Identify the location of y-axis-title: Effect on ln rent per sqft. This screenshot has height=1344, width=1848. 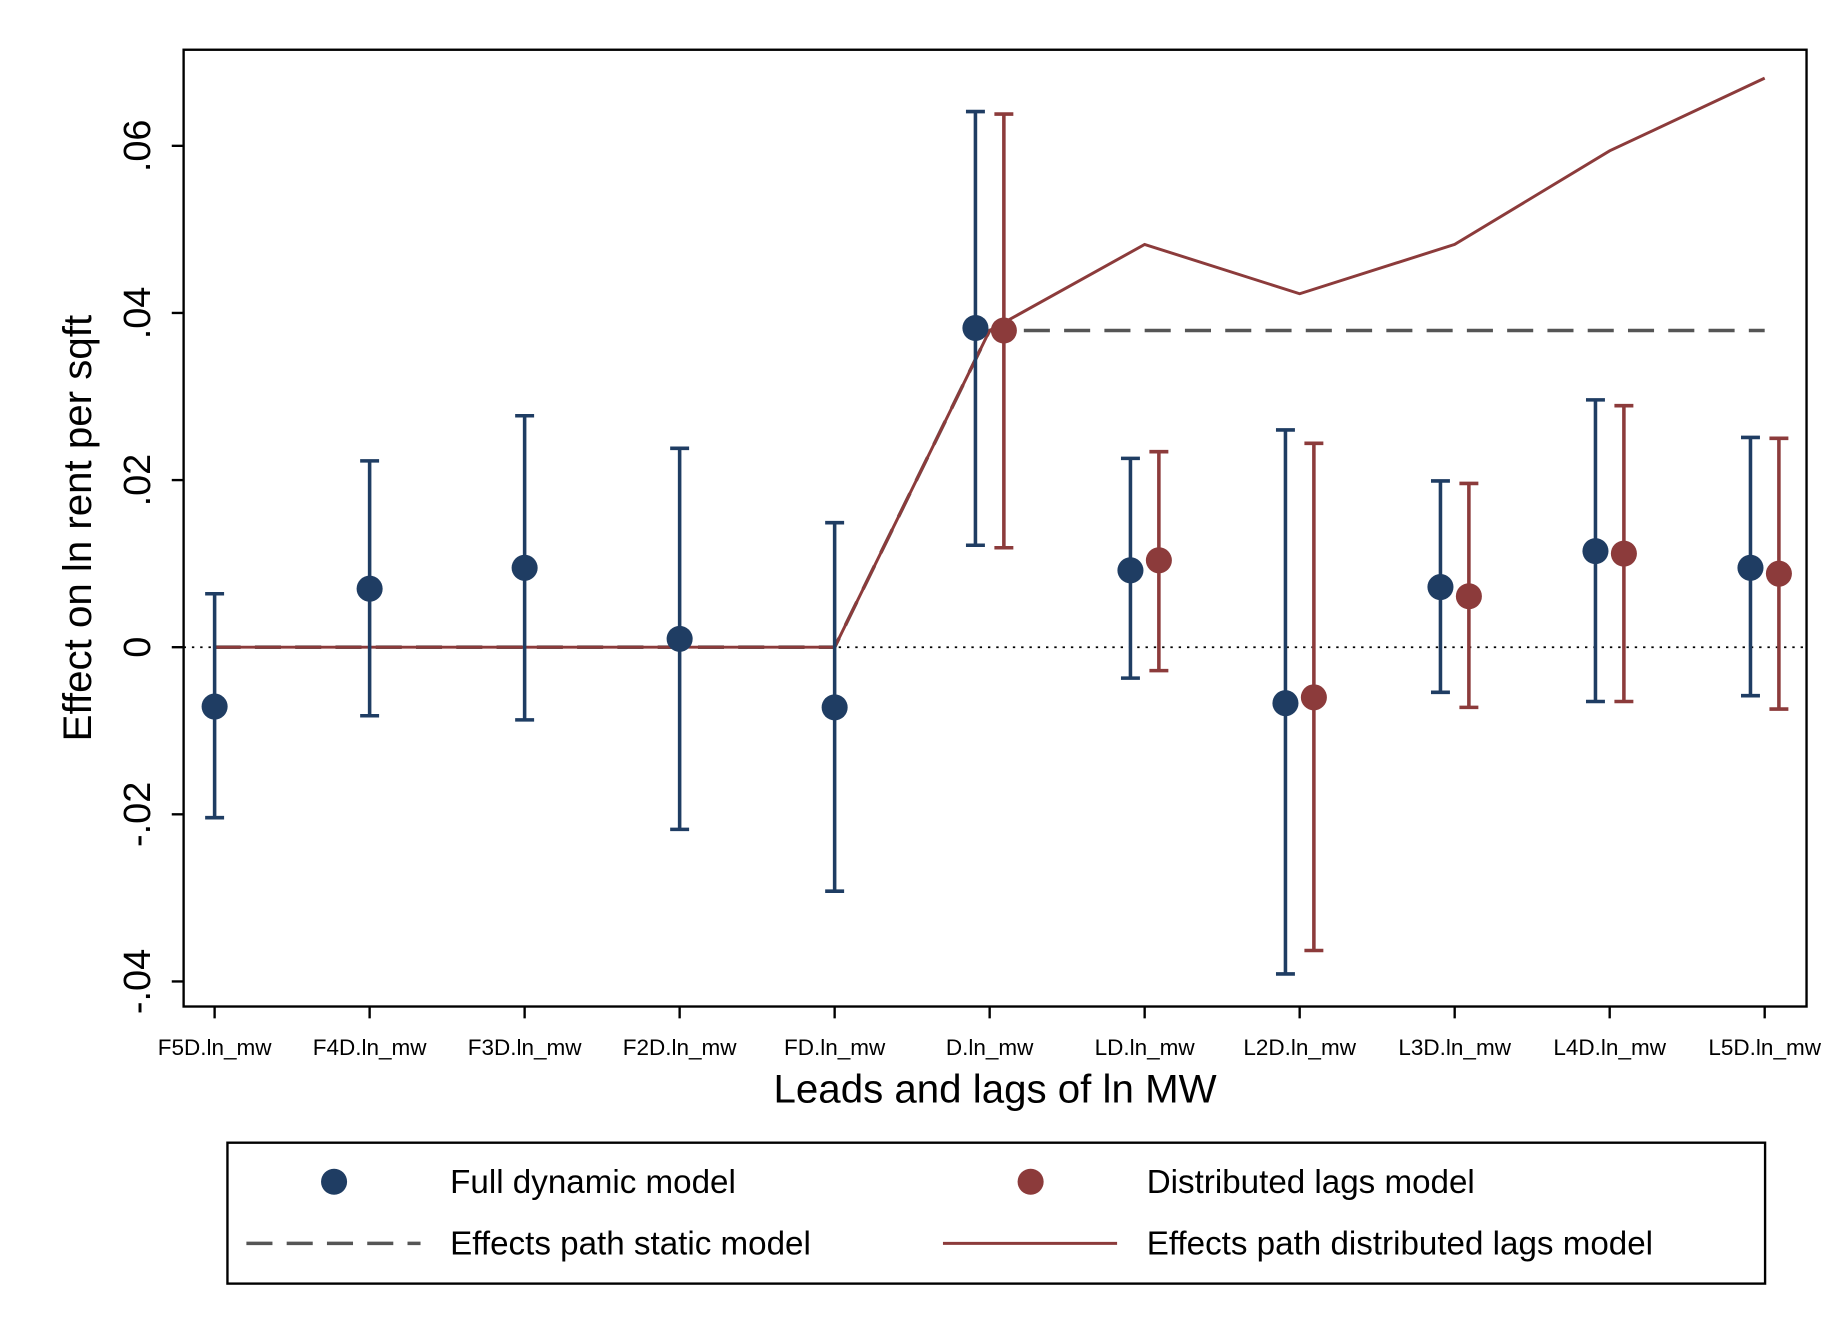
(77, 528).